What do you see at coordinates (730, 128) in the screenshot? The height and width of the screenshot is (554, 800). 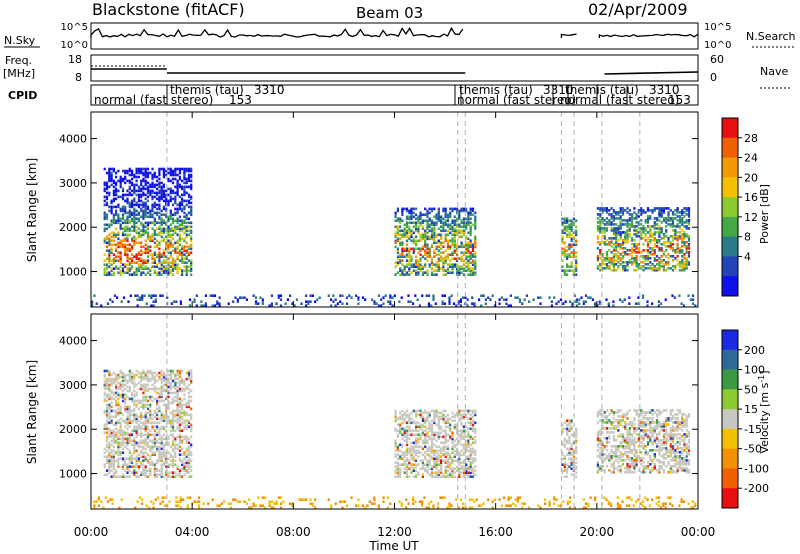 I see `colorbar-swatch` at bounding box center [730, 128].